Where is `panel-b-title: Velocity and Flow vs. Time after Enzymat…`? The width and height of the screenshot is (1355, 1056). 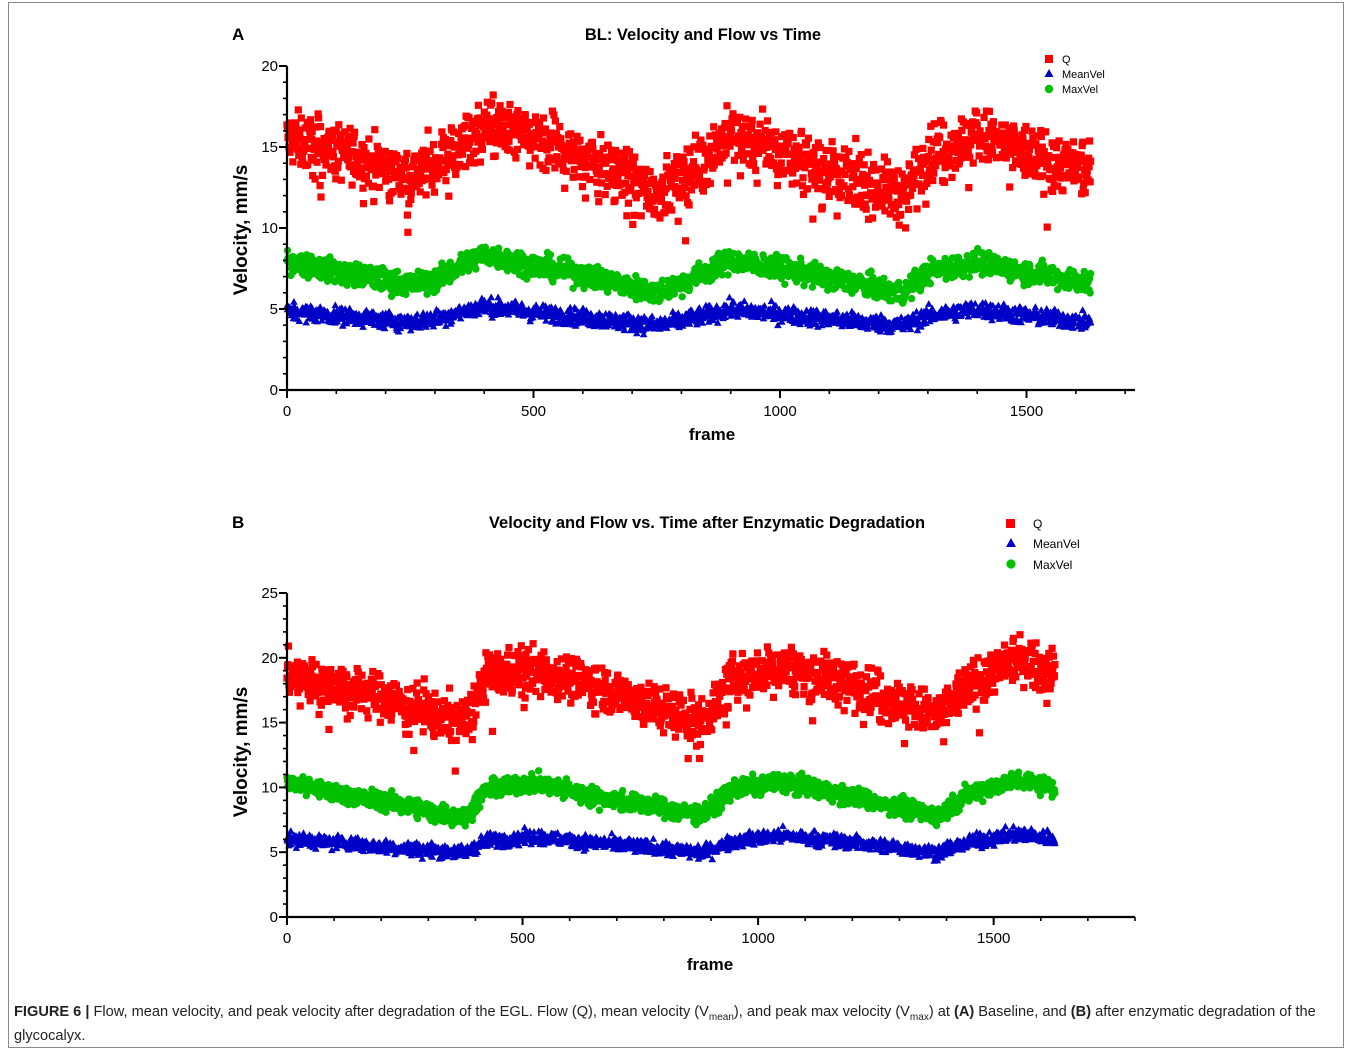
panel-b-title: Velocity and Flow vs. Time after Enzymat… is located at coordinates (707, 523).